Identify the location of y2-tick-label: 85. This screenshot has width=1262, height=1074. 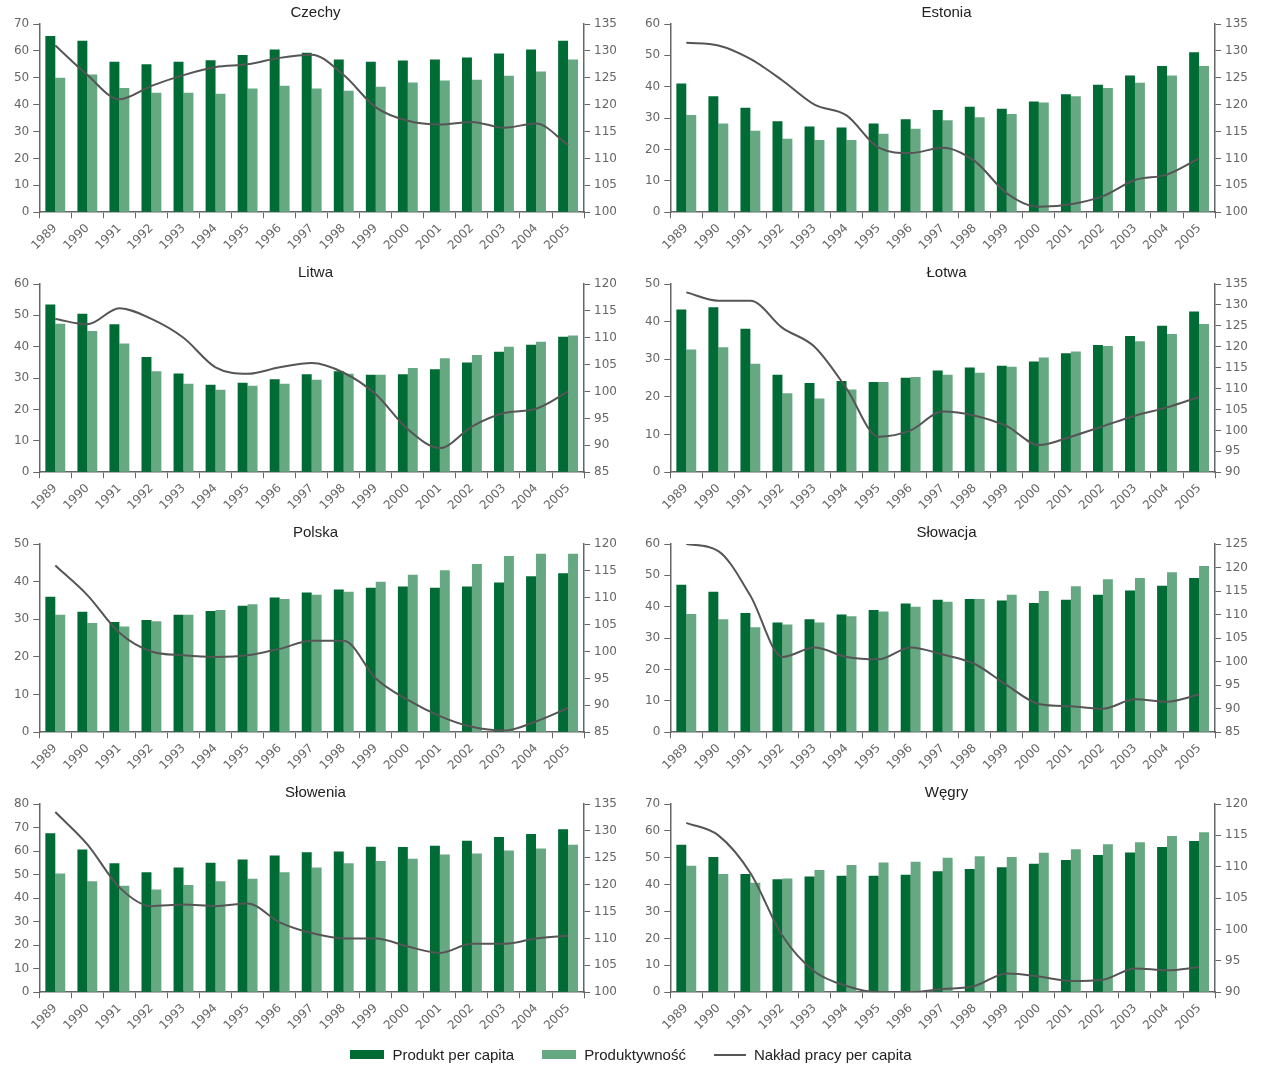
(602, 471).